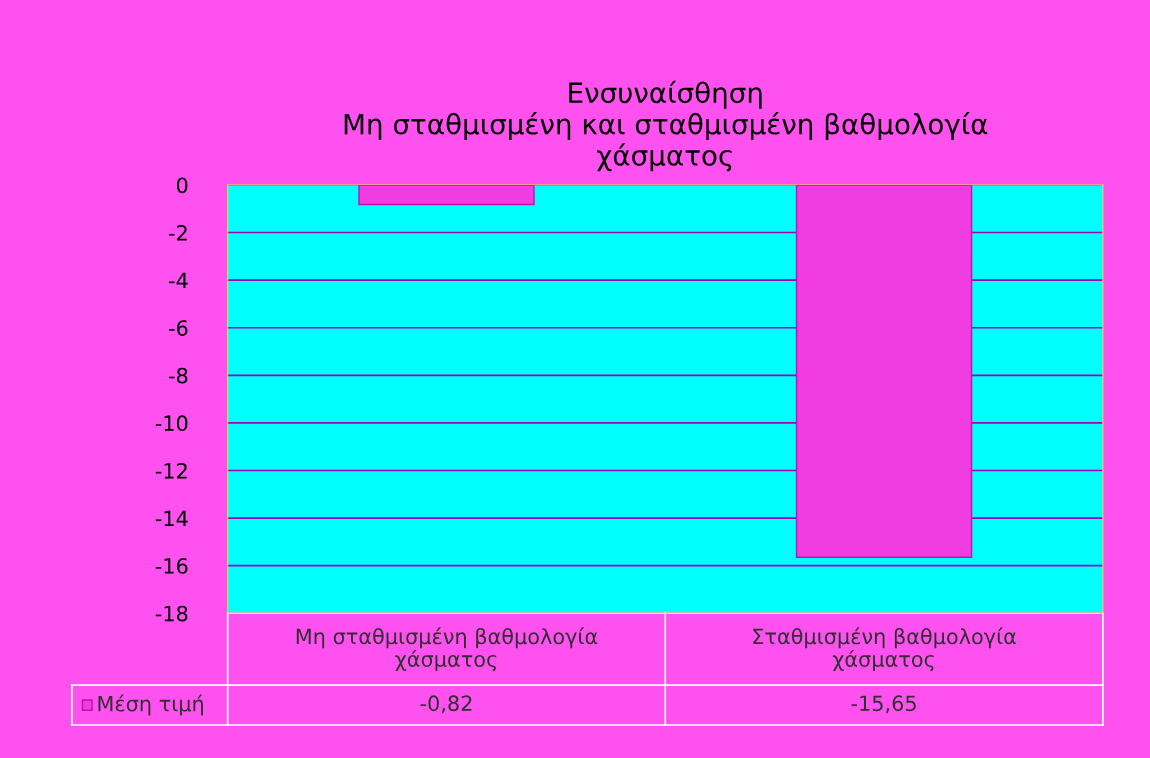  What do you see at coordinates (178, 328) in the screenshot?
I see `y-tick-label: -6` at bounding box center [178, 328].